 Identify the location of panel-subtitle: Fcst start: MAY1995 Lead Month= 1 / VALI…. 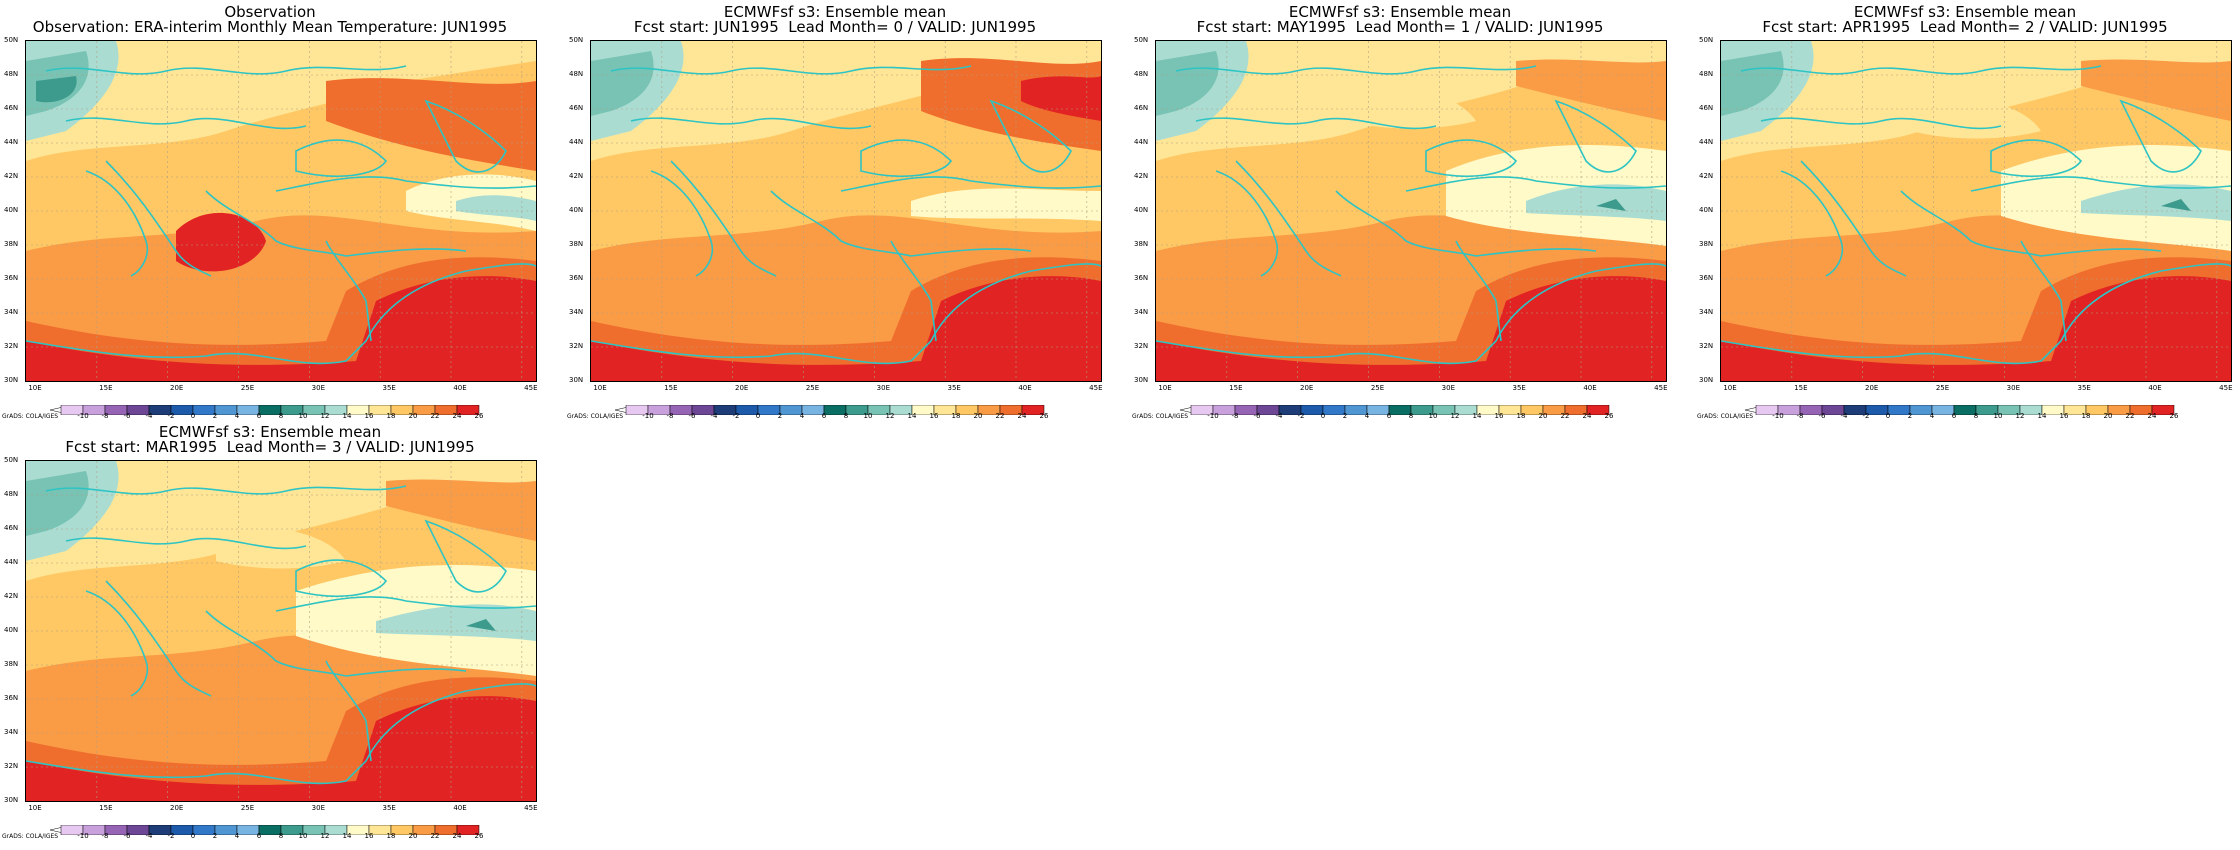
(1400, 27).